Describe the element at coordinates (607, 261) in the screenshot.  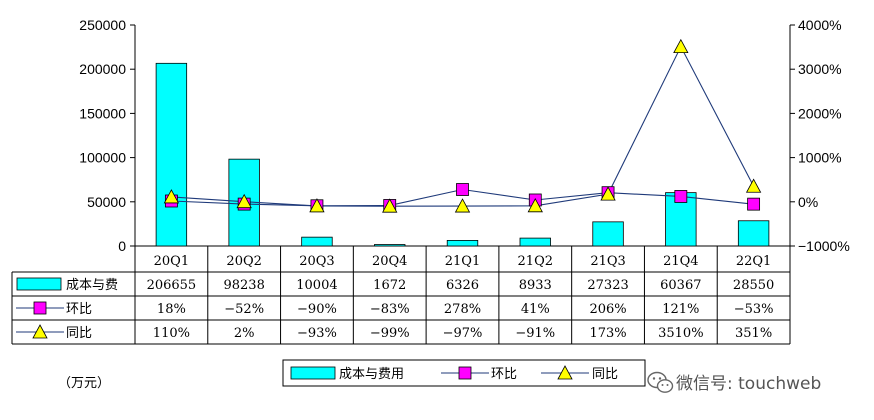
I see `category-label: 21Q3` at that location.